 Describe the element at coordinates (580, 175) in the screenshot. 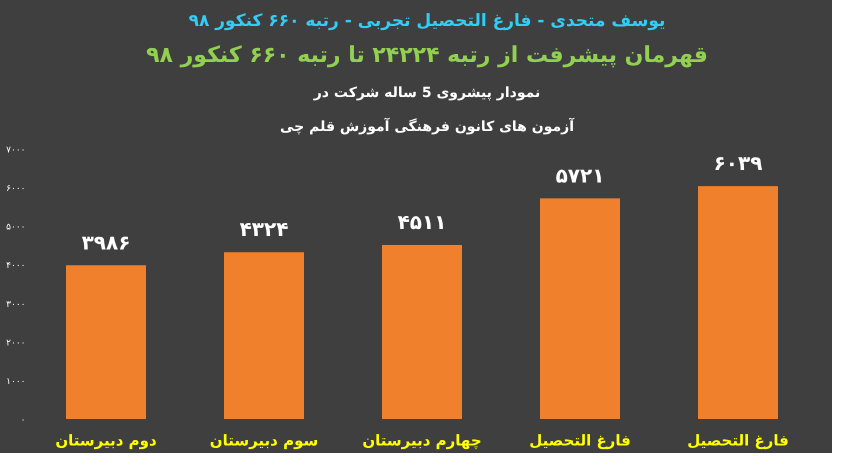

I see `data-label: ۵۷۲۱` at that location.